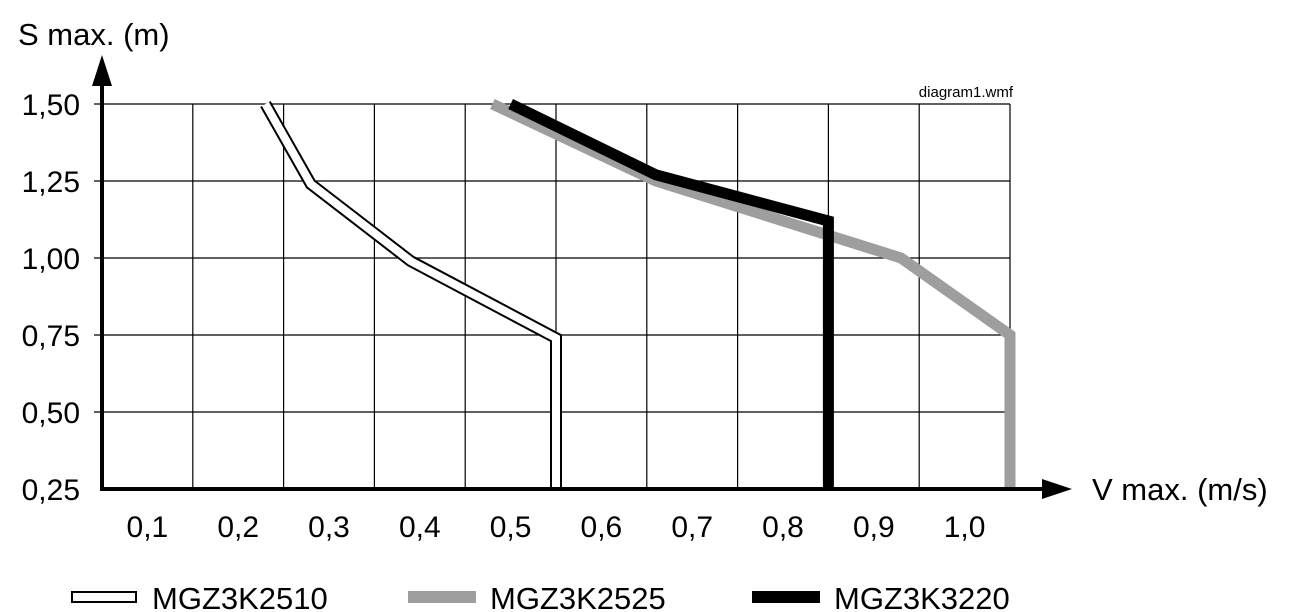 Image resolution: width=1302 pixels, height=612 pixels. Describe the element at coordinates (692, 527) in the screenshot. I see `x-tick-label: 0,7` at that location.